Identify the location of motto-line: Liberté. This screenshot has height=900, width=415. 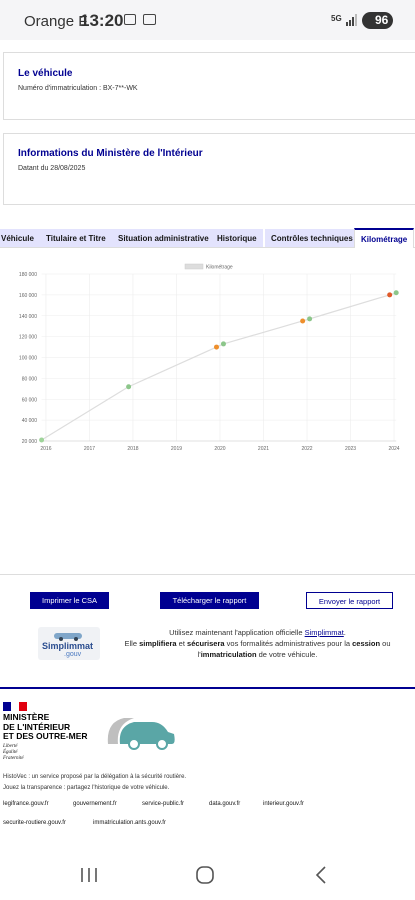
(10, 746).